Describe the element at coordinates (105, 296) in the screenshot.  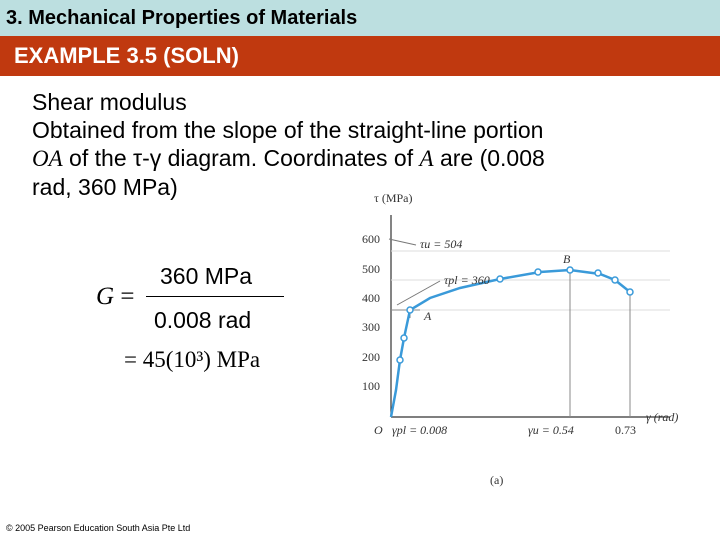
I see `modulus-symbol: G` at that location.